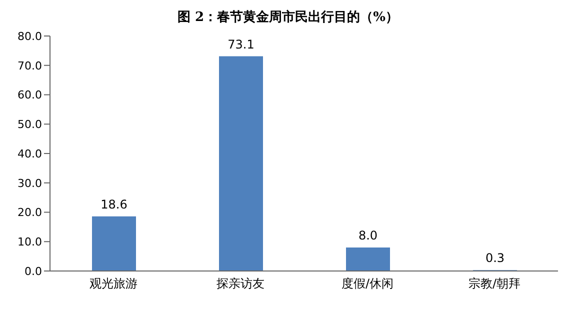 Image resolution: width=576 pixels, height=314 pixels. What do you see at coordinates (30, 242) in the screenshot?
I see `y-tick-label: 10.0` at bounding box center [30, 242].